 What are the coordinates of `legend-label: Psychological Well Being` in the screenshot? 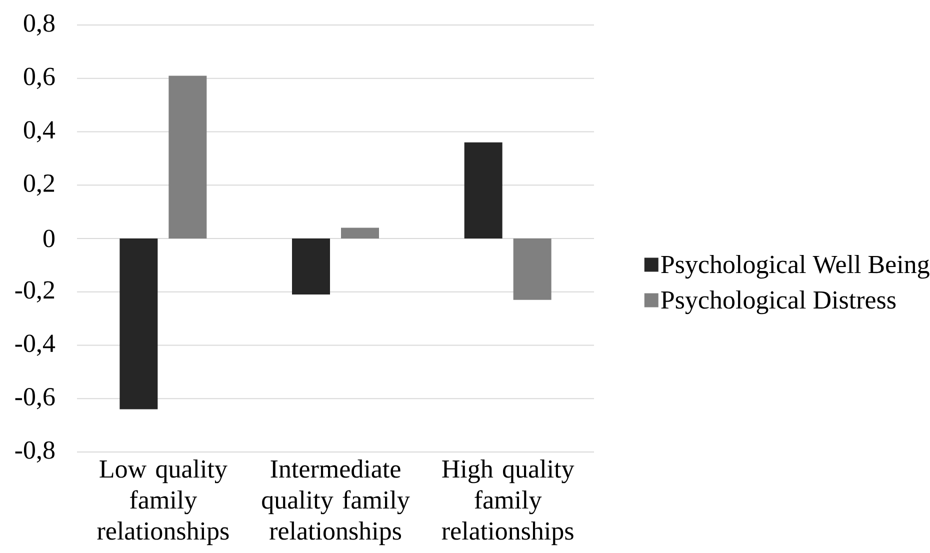 It's located at (795, 266).